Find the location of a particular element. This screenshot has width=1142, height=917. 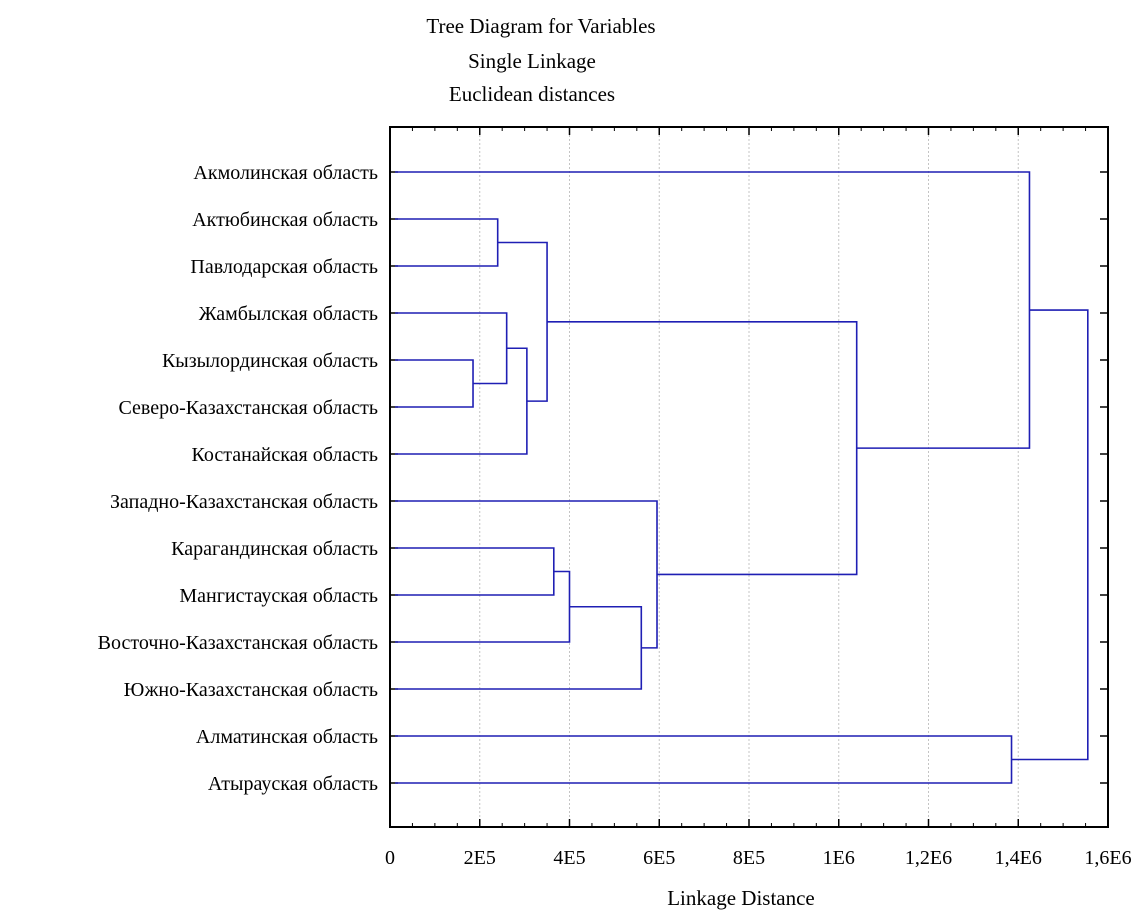

x-tick-label: 1,2E6 is located at coordinates (928, 858).